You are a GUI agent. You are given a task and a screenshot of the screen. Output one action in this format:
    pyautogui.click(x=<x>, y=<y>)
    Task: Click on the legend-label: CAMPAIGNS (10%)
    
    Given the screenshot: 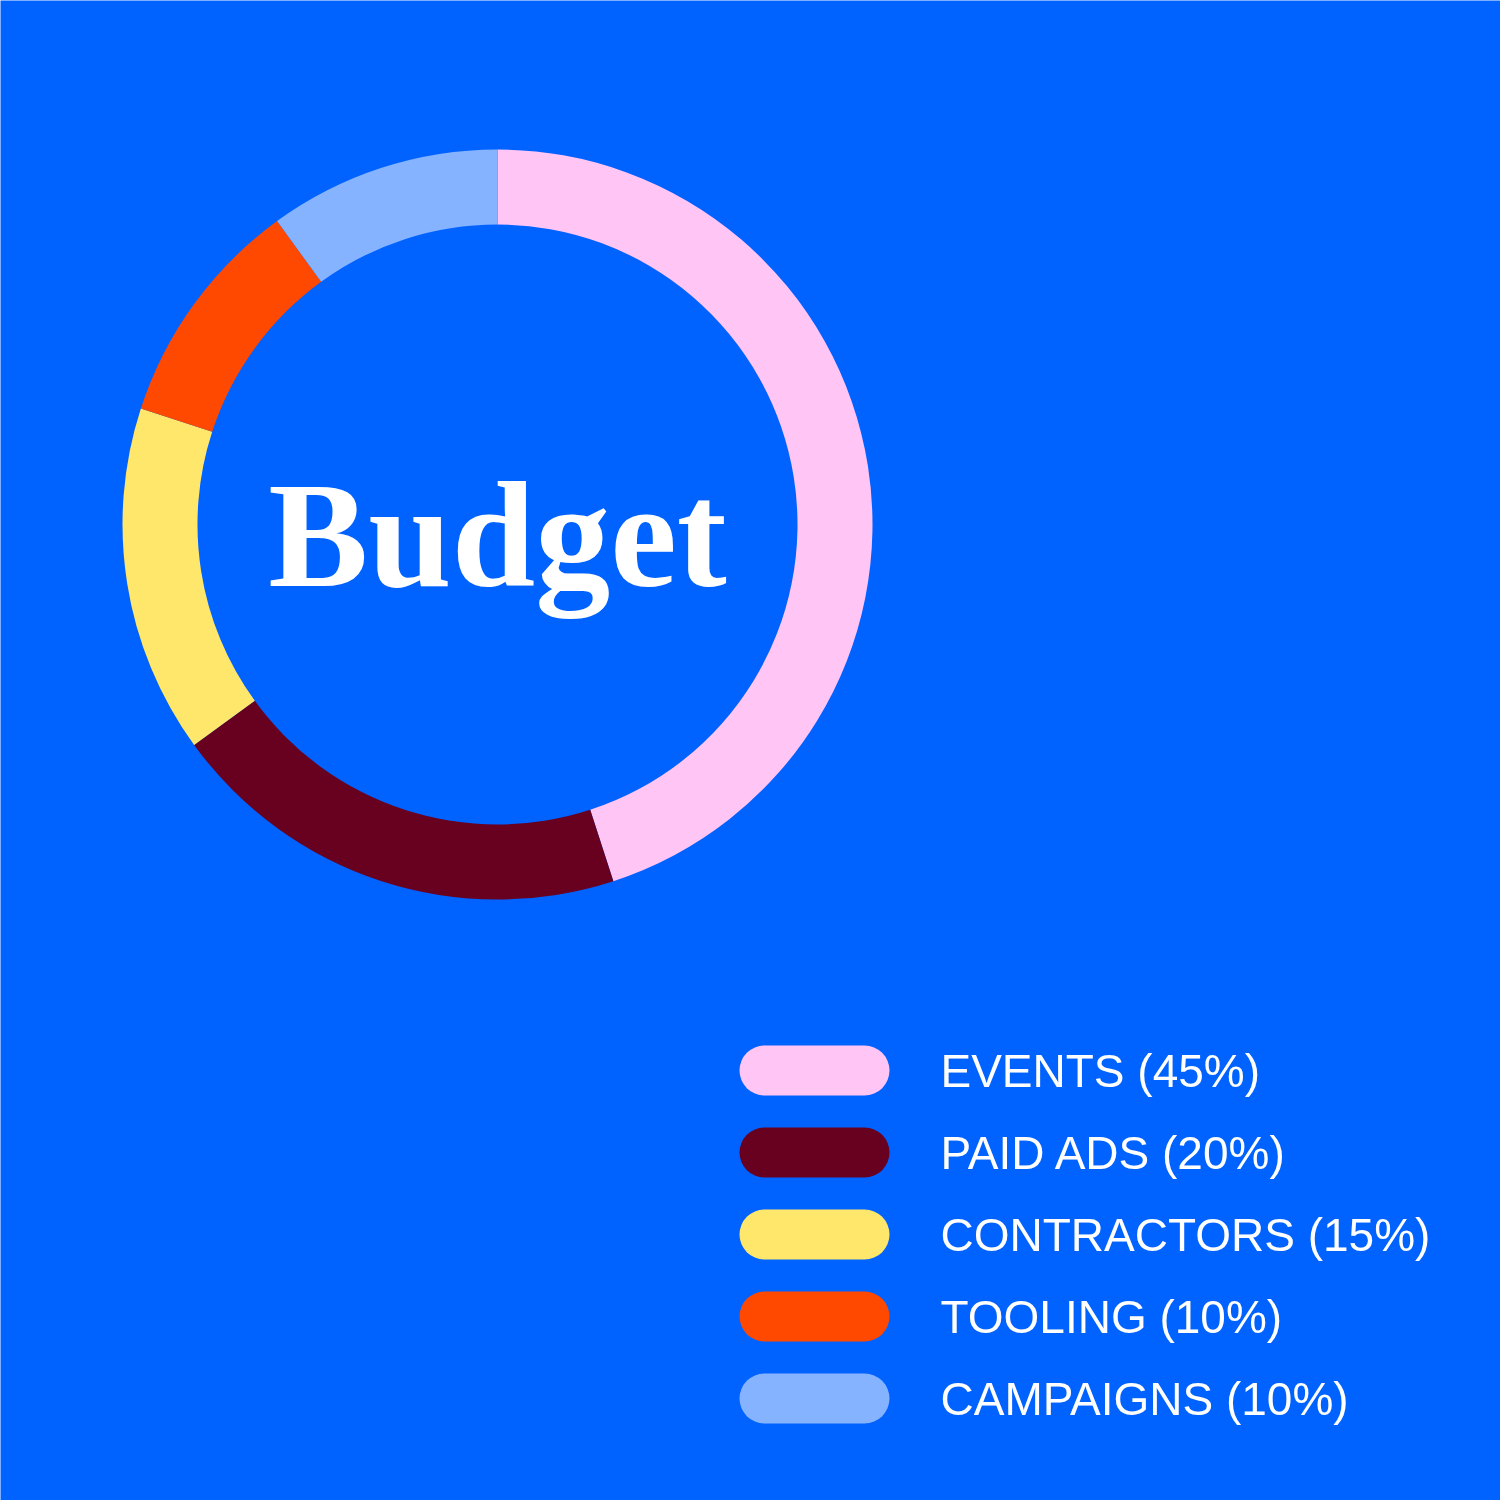 What is the action you would take?
    pyautogui.click(x=1144, y=1398)
    